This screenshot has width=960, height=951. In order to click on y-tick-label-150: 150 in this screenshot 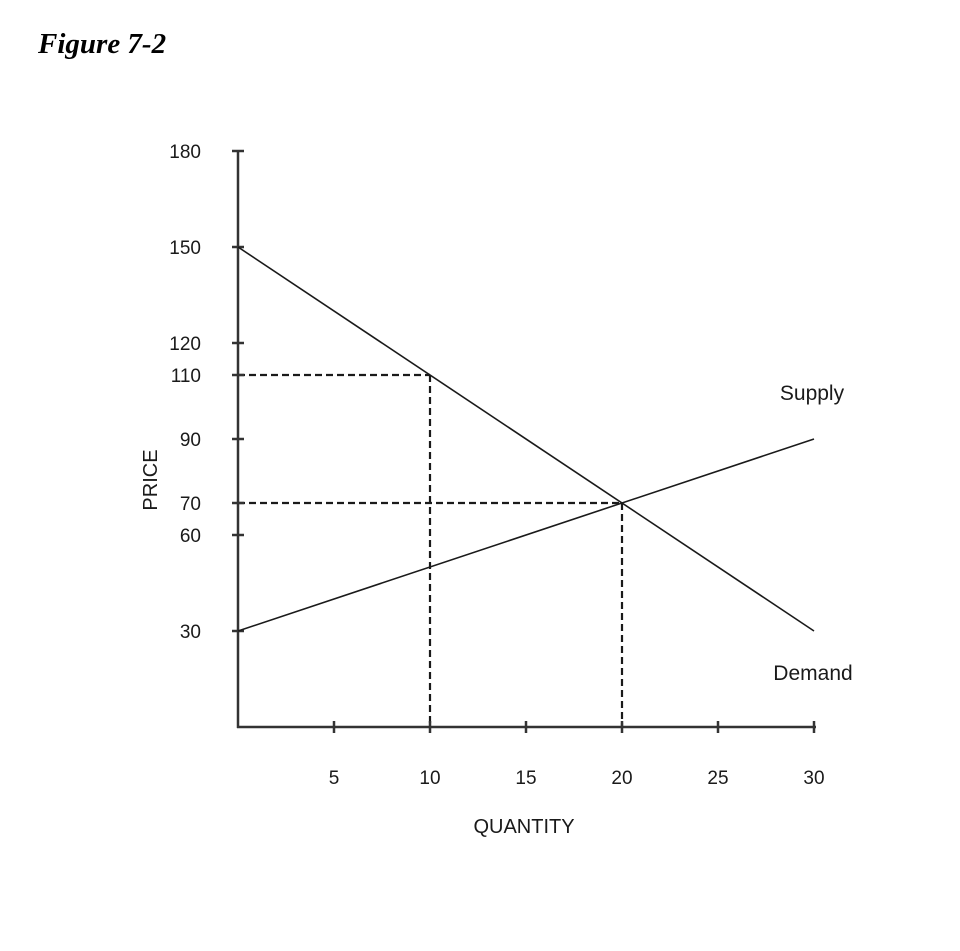, I will do `click(185, 248)`.